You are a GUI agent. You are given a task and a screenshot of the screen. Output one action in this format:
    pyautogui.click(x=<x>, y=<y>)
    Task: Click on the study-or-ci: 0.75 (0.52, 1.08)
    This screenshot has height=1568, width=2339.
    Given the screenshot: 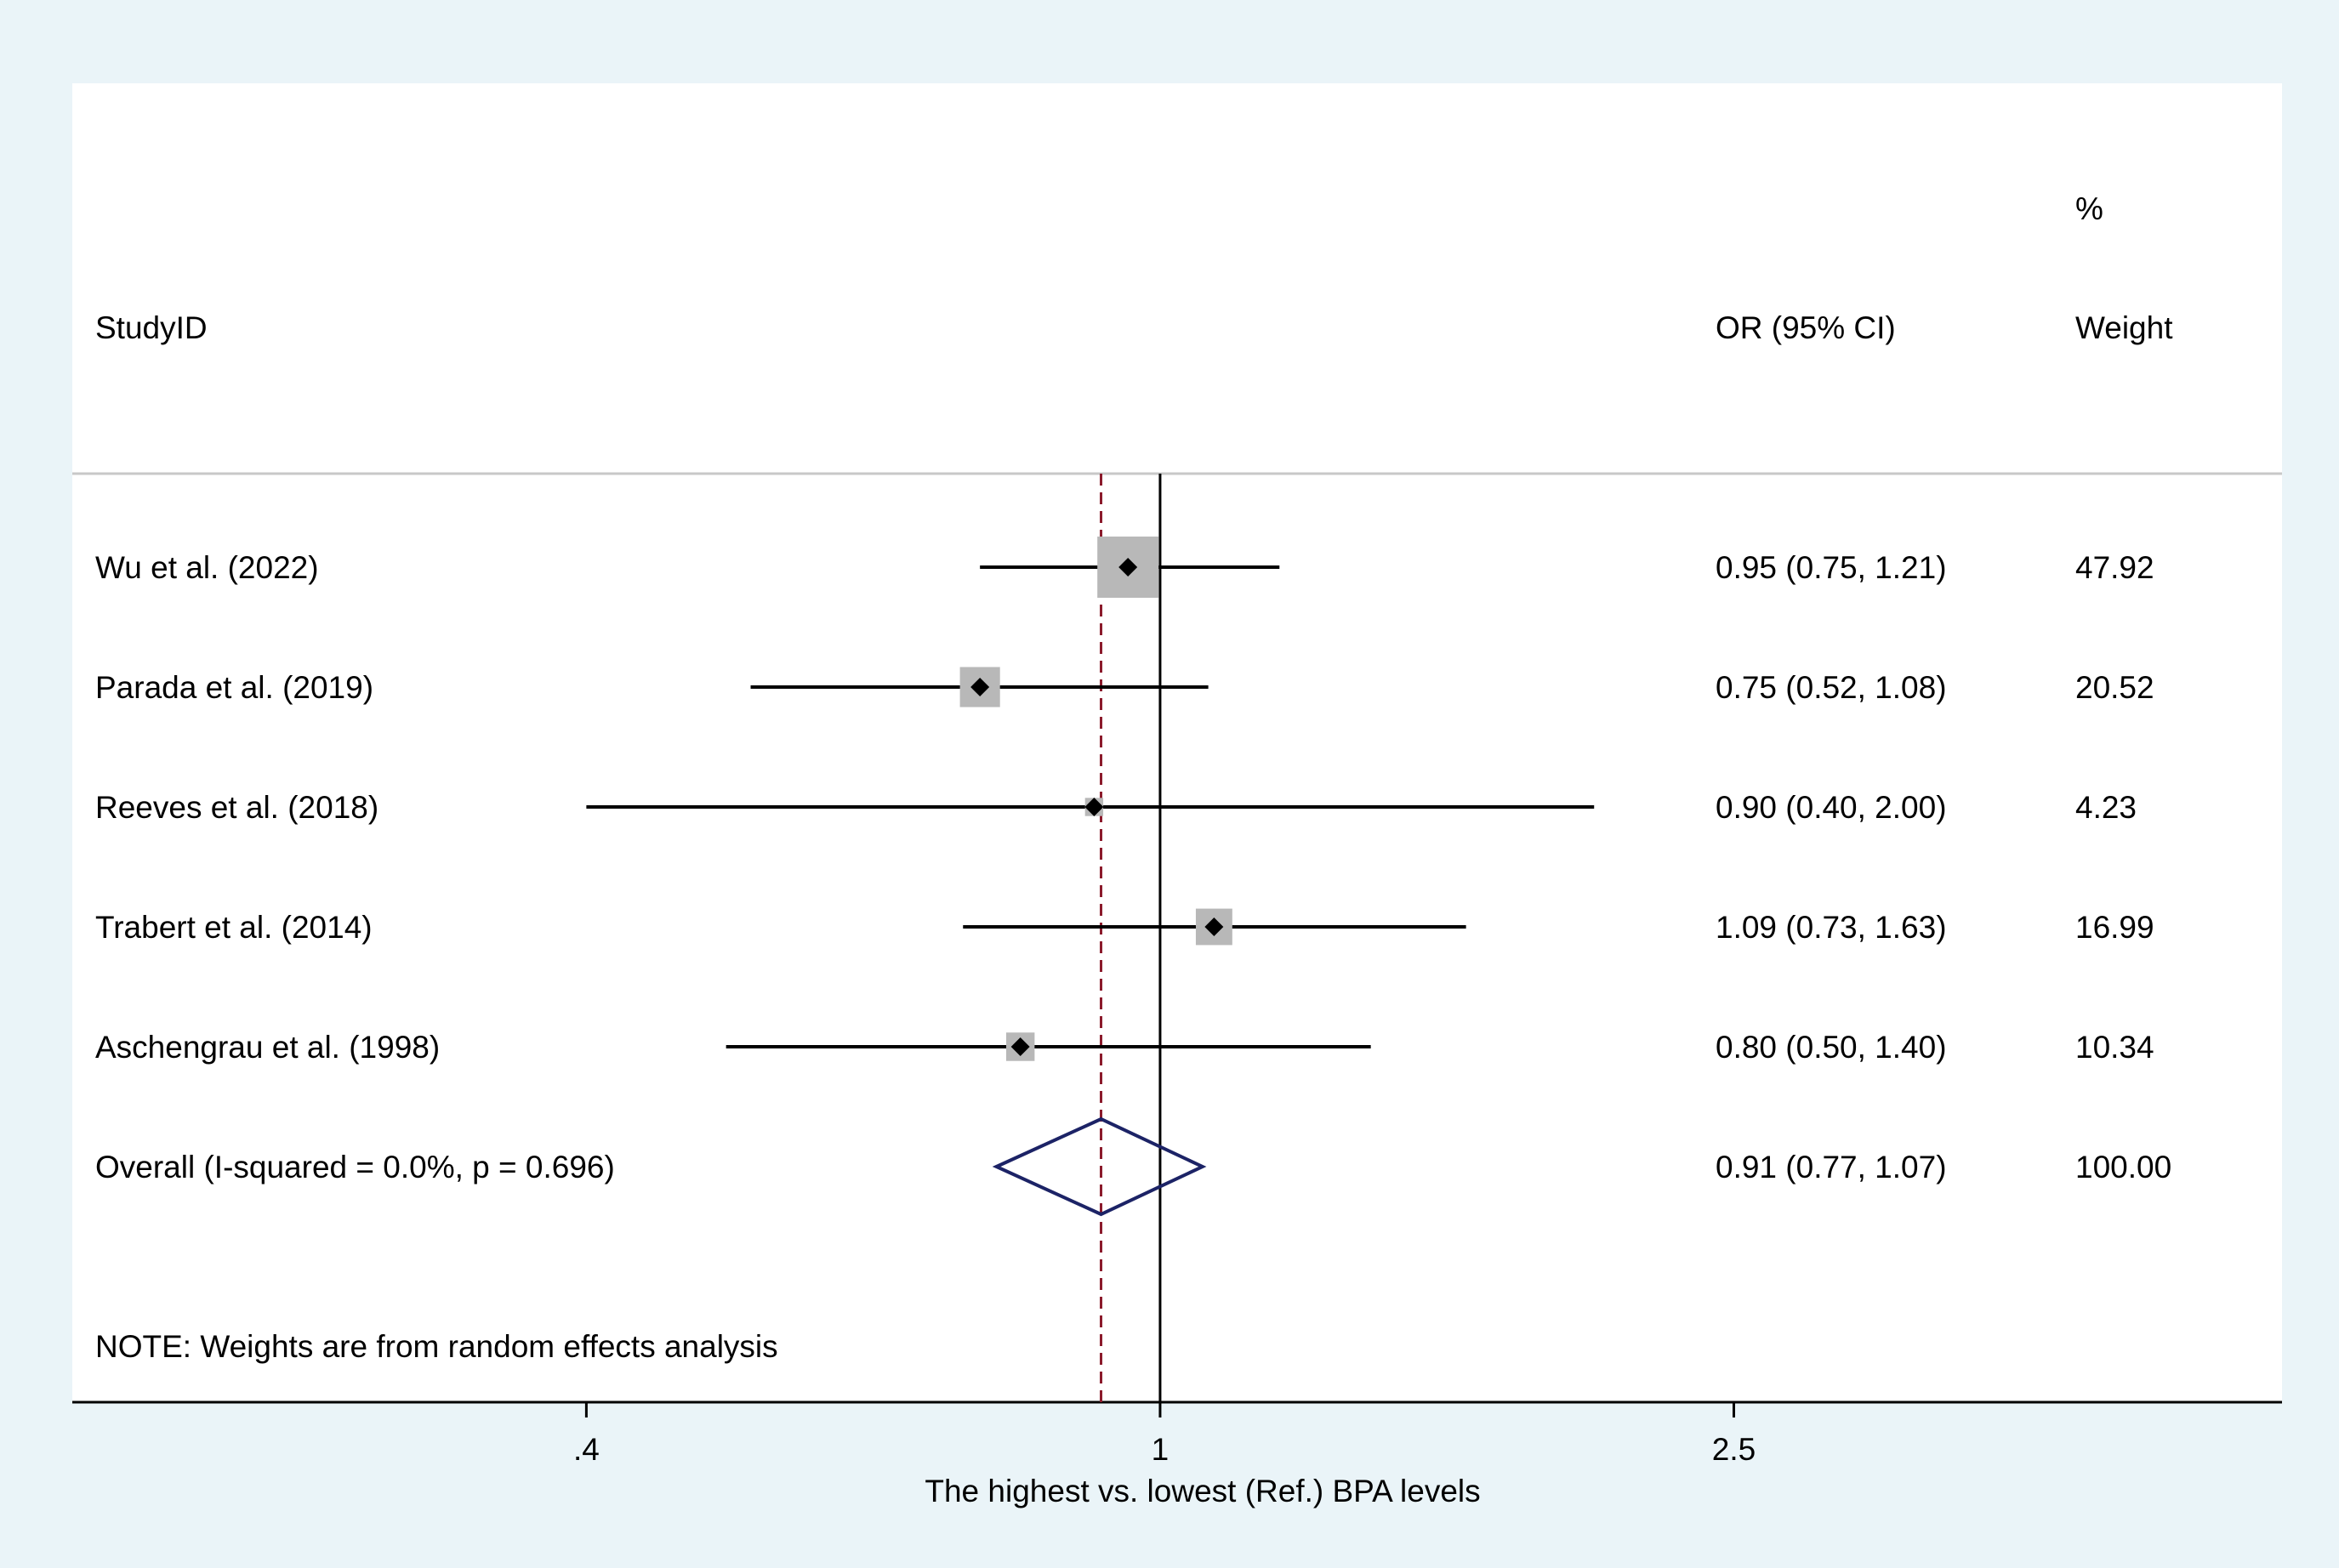 What is the action you would take?
    pyautogui.click(x=1831, y=687)
    